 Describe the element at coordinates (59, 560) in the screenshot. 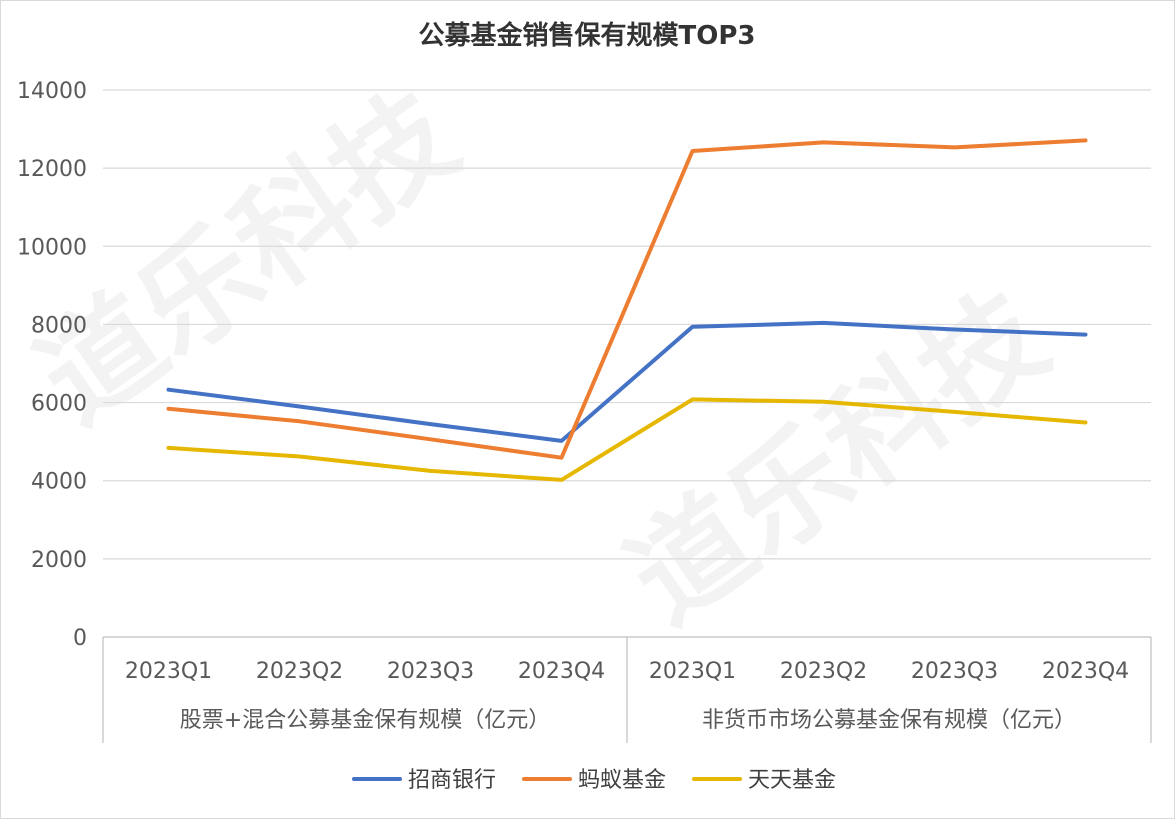

I see `y-tick-label: 2000` at that location.